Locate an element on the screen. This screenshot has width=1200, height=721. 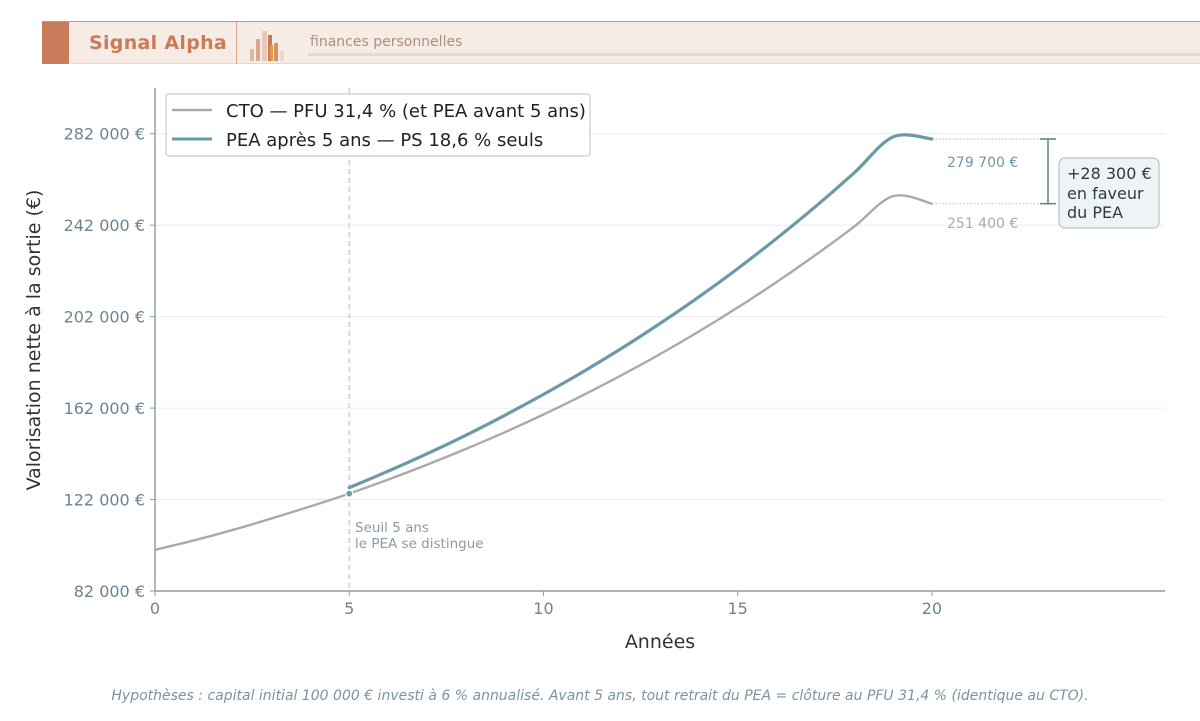
pea-end-label: 279 700 € is located at coordinates (982, 163).